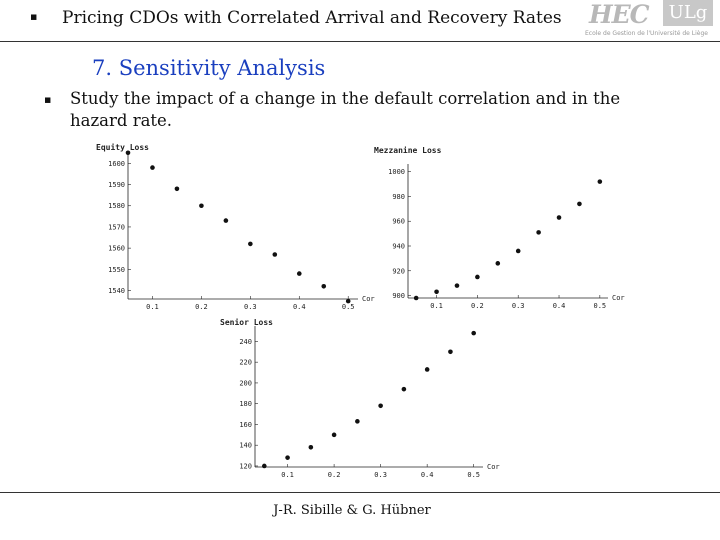 This screenshot has width=720, height=540. What do you see at coordinates (398, 247) in the screenshot?
I see `y-tick-label: 940` at bounding box center [398, 247].